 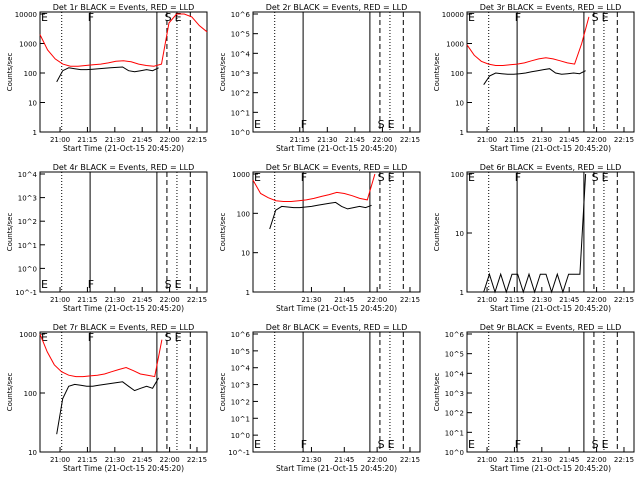 I want to click on y-tick-label: 10^1, so click(x=240, y=113).